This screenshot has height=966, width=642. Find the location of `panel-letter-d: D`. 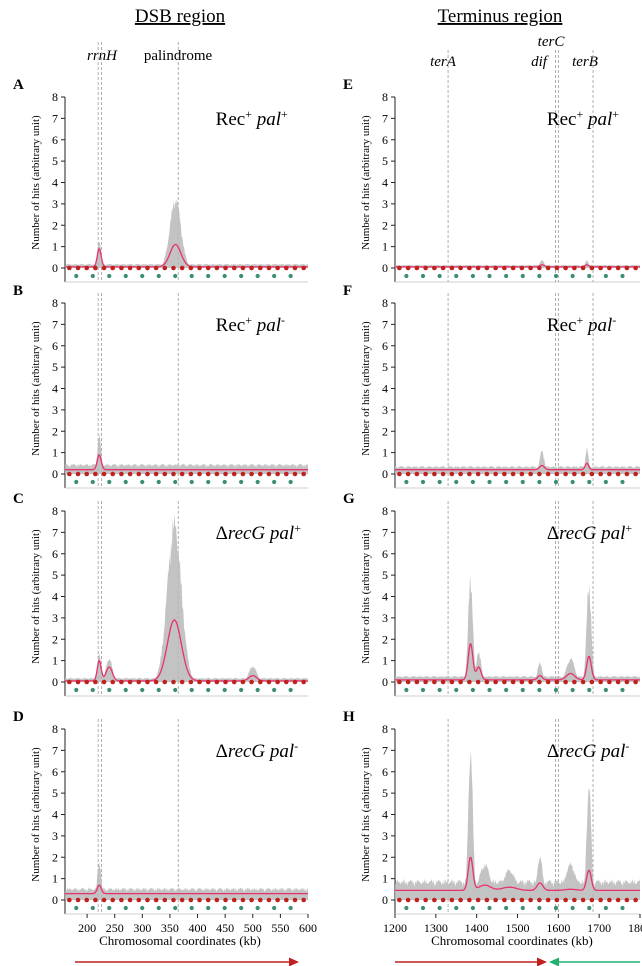

panel-letter-d: D is located at coordinates (18, 717).